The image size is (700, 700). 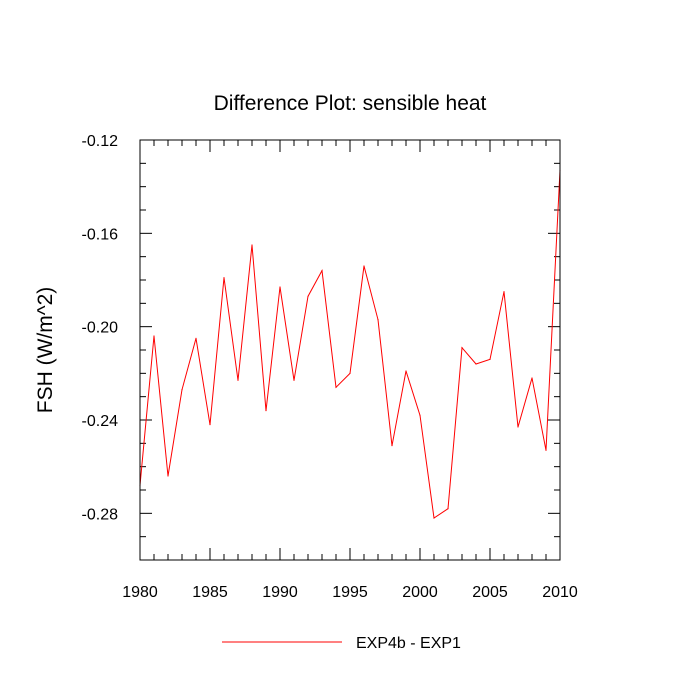 I want to click on y-tick-label: -0.12, so click(x=100, y=141).